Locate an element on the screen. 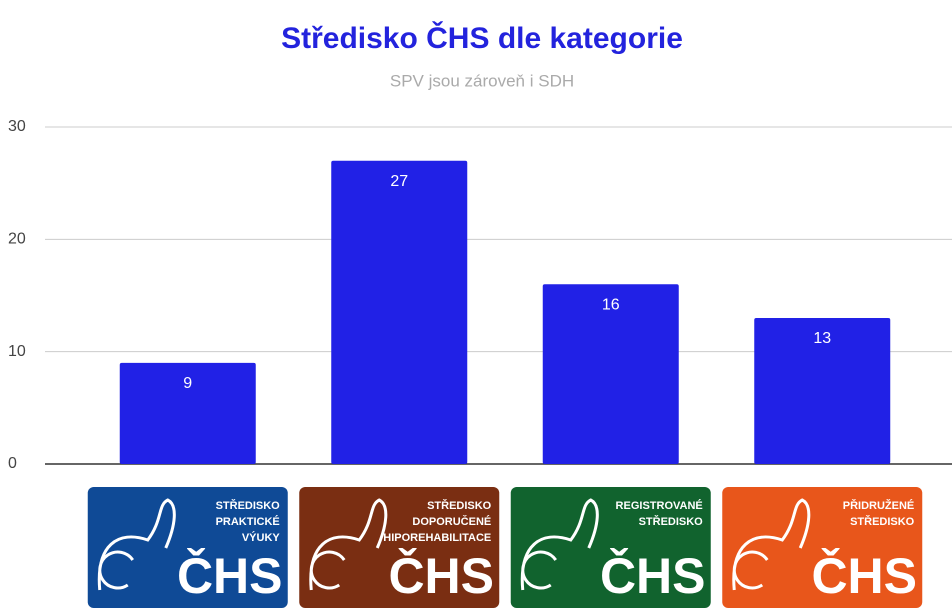 Image resolution: width=952 pixels, height=608 pixels. chart-subtitle: SPV jsou zároveň i SDH is located at coordinates (482, 80).